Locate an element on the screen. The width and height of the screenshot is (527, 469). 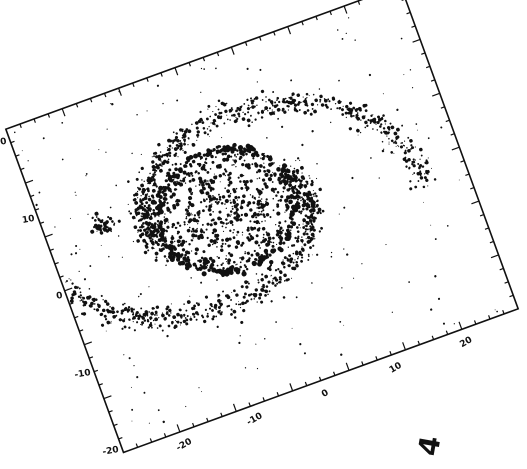
x-tick-label: 20 is located at coordinates (466, 342).